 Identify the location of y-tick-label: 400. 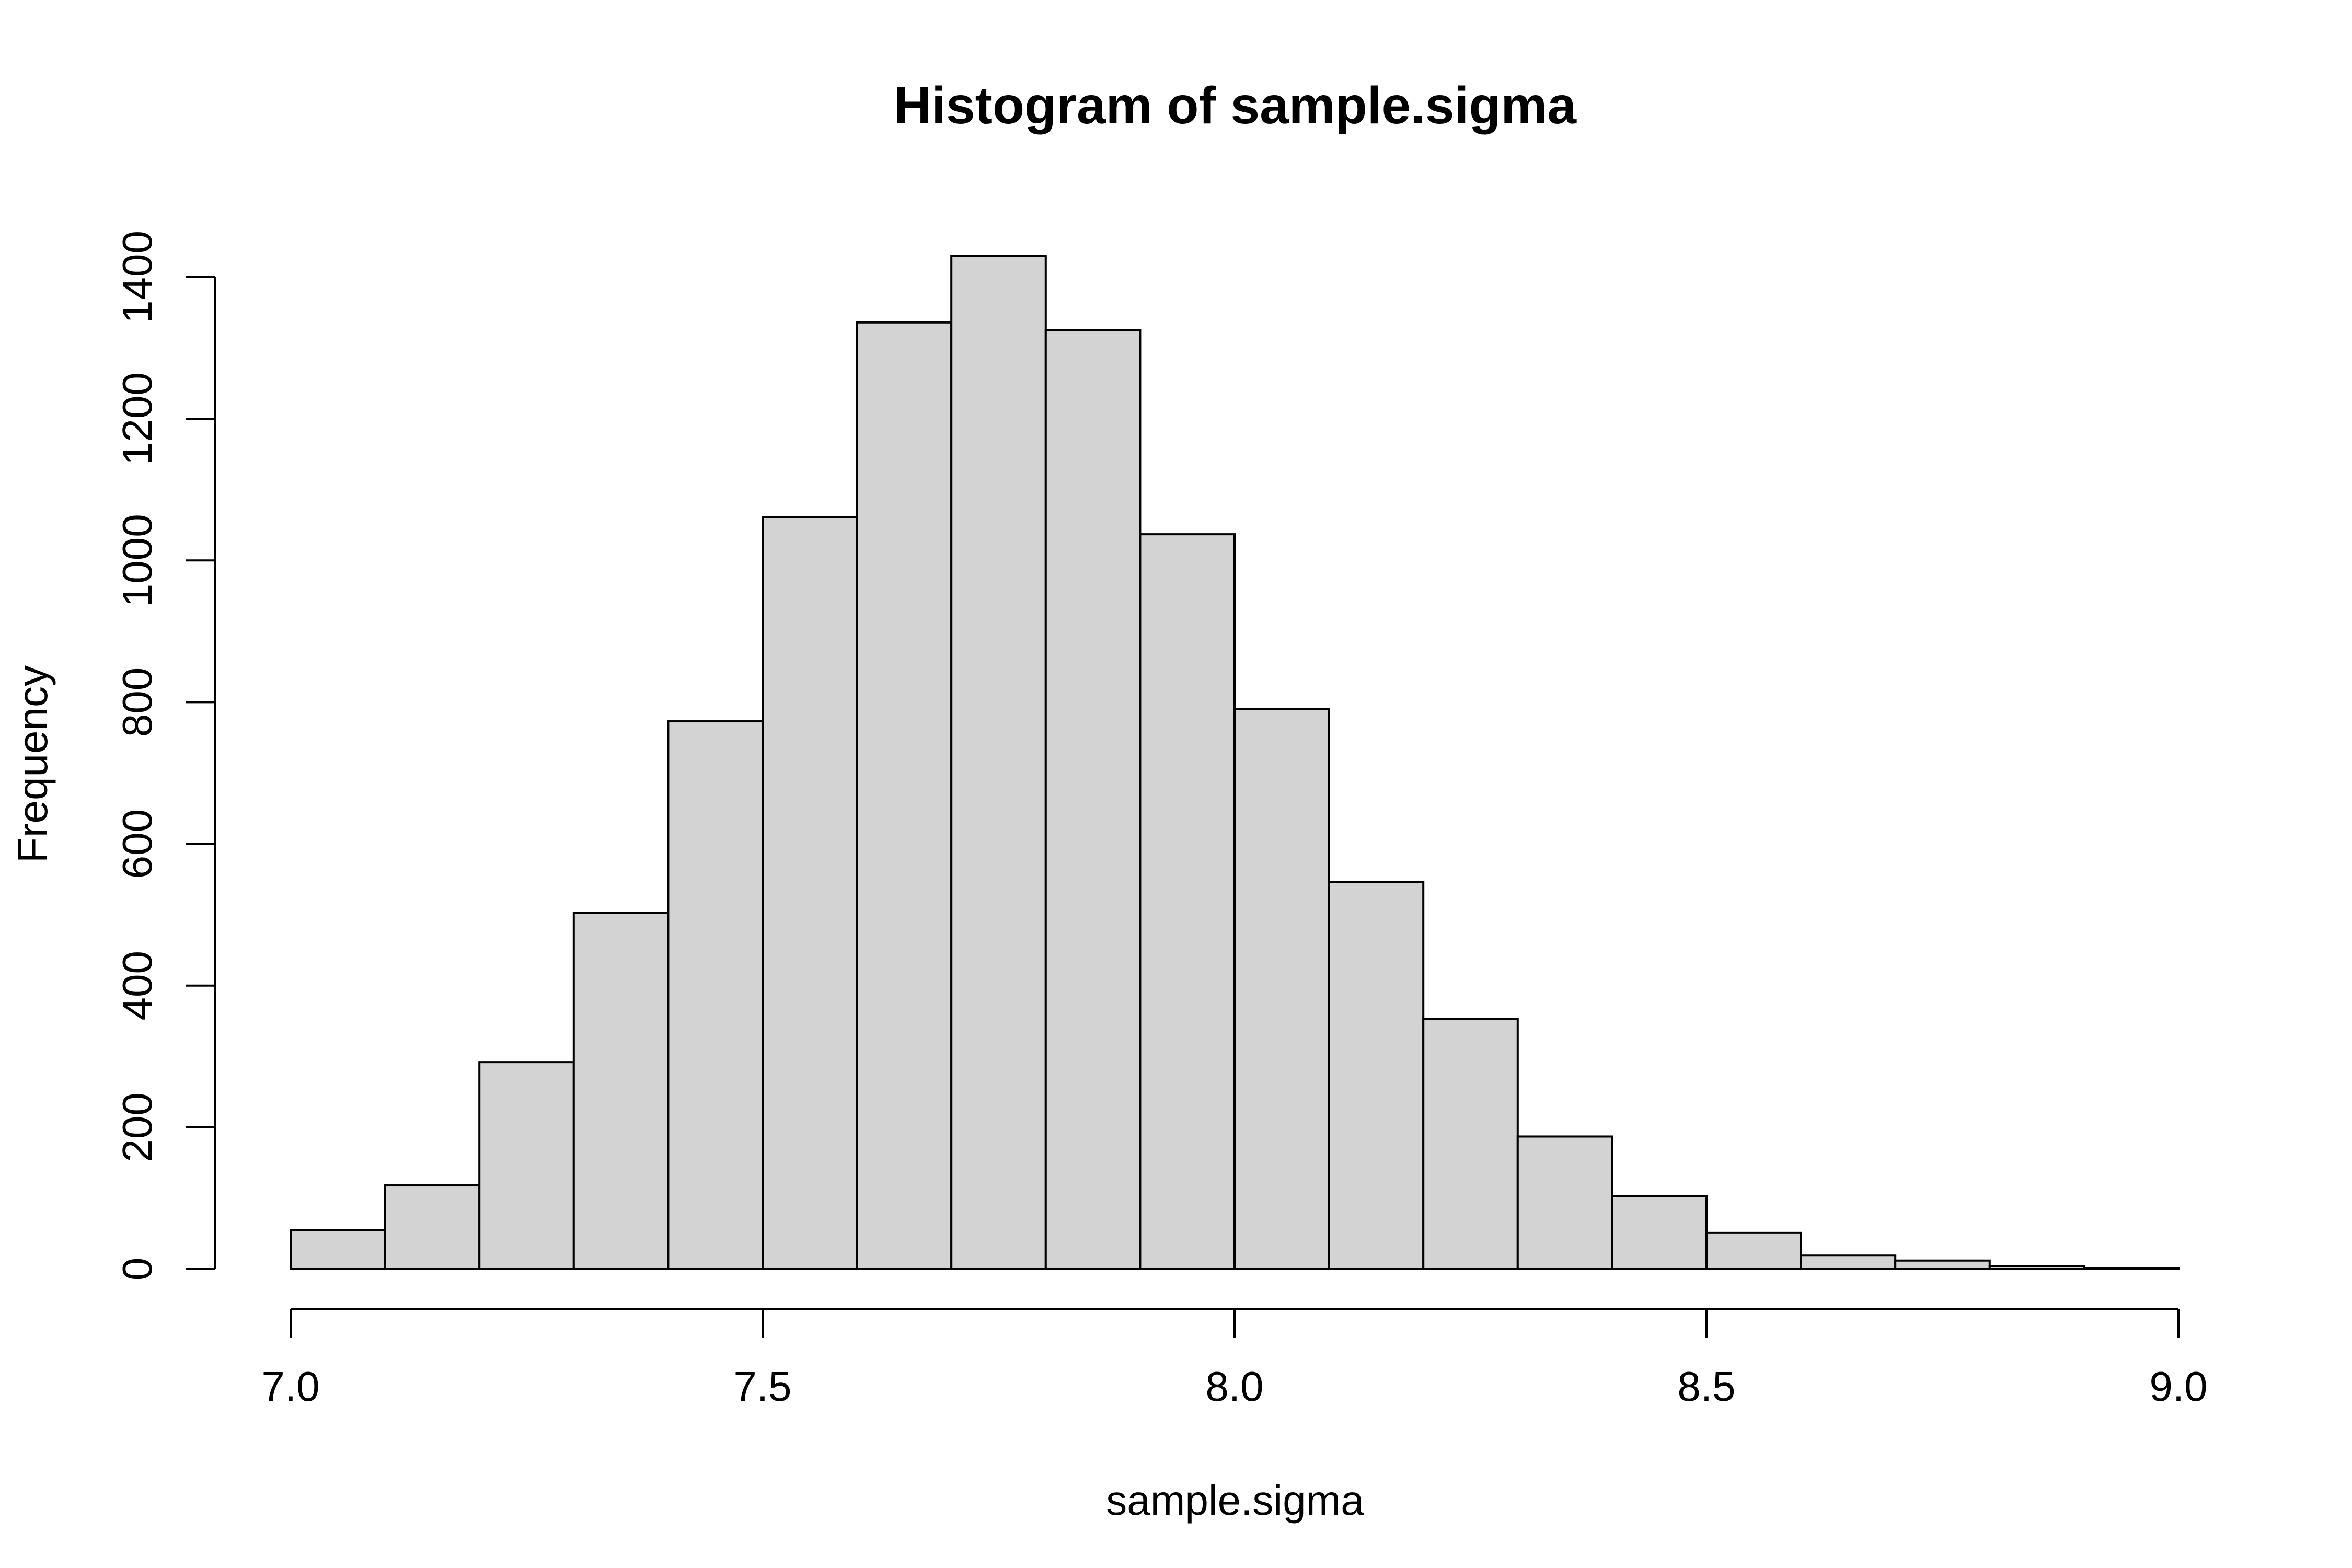
(137, 985).